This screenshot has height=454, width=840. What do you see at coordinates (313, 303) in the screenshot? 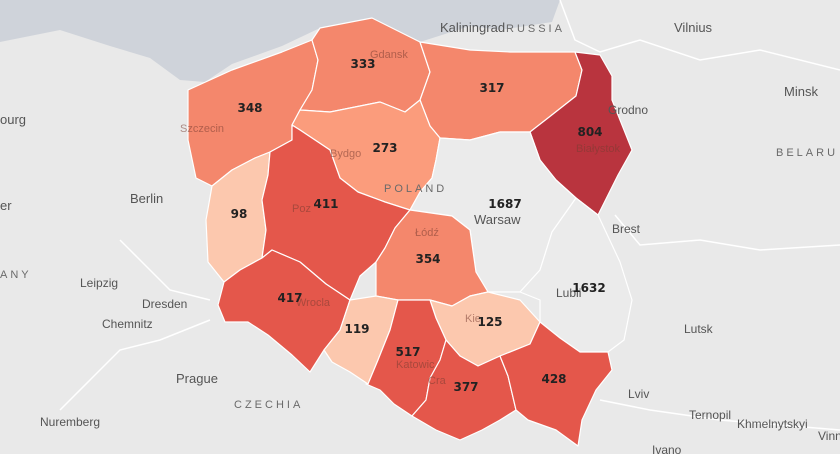
I see `label-wroclaw: Wrocla` at bounding box center [313, 303].